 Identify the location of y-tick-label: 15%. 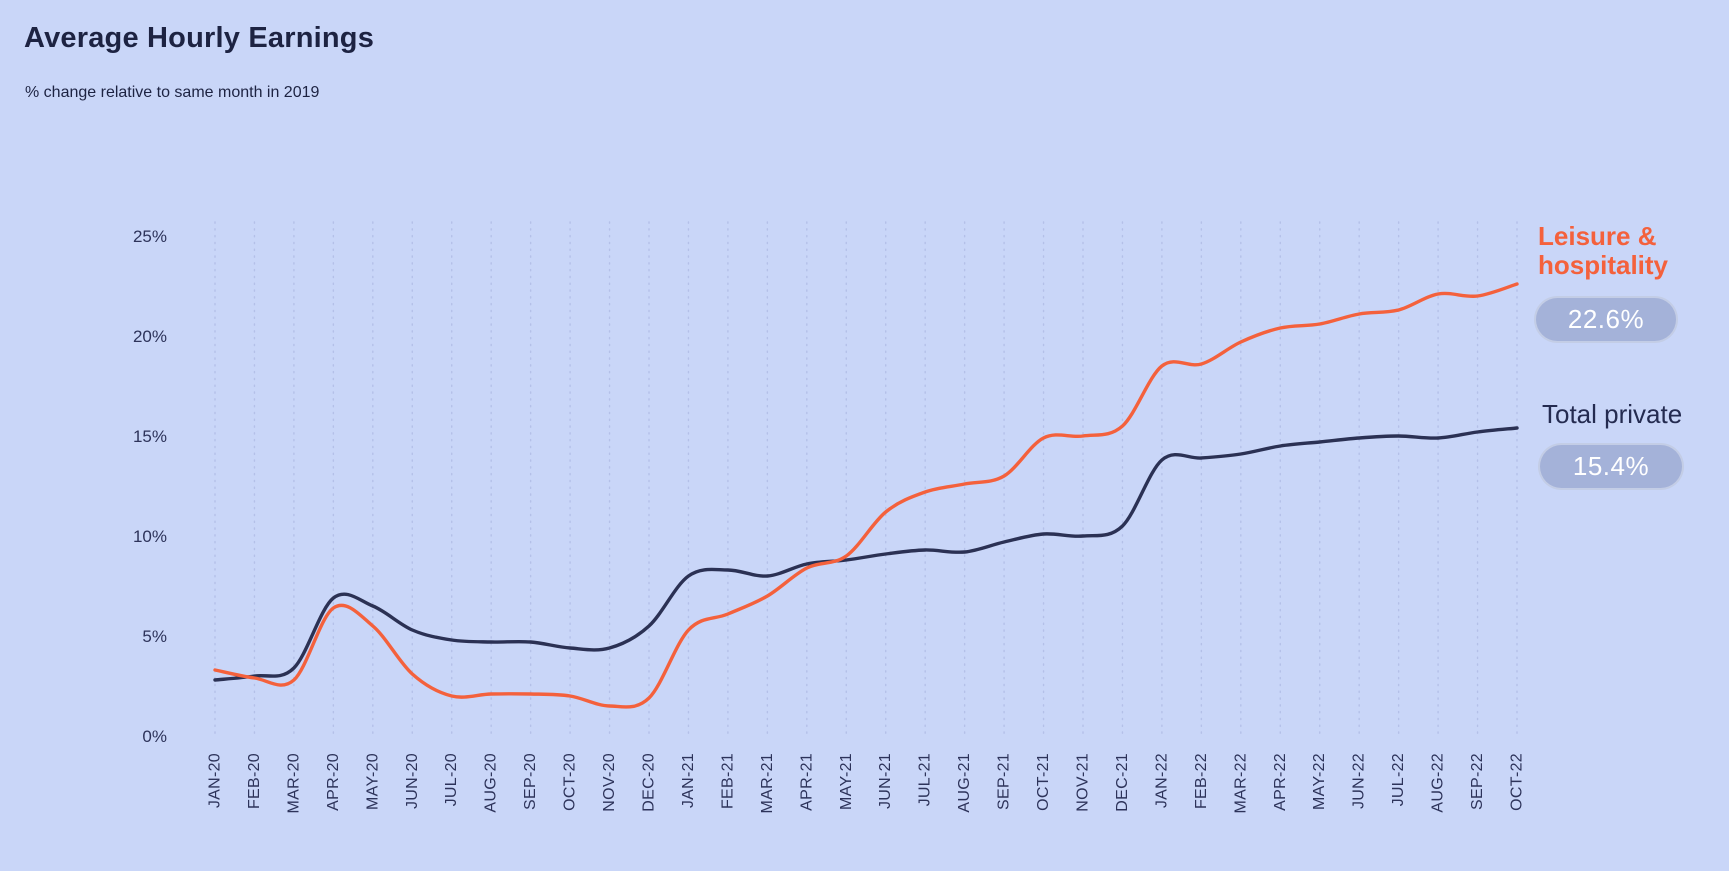
(150, 436).